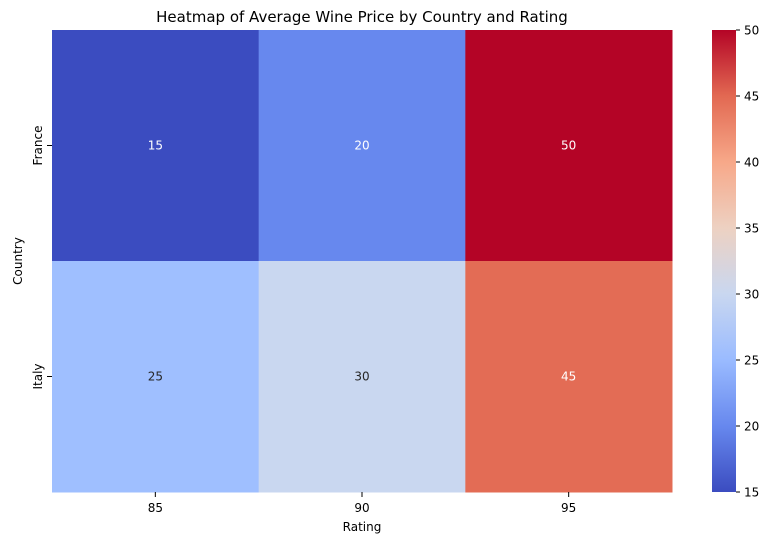 Image resolution: width=772 pixels, height=545 pixels. I want to click on cell-value-label: 25, so click(155, 377).